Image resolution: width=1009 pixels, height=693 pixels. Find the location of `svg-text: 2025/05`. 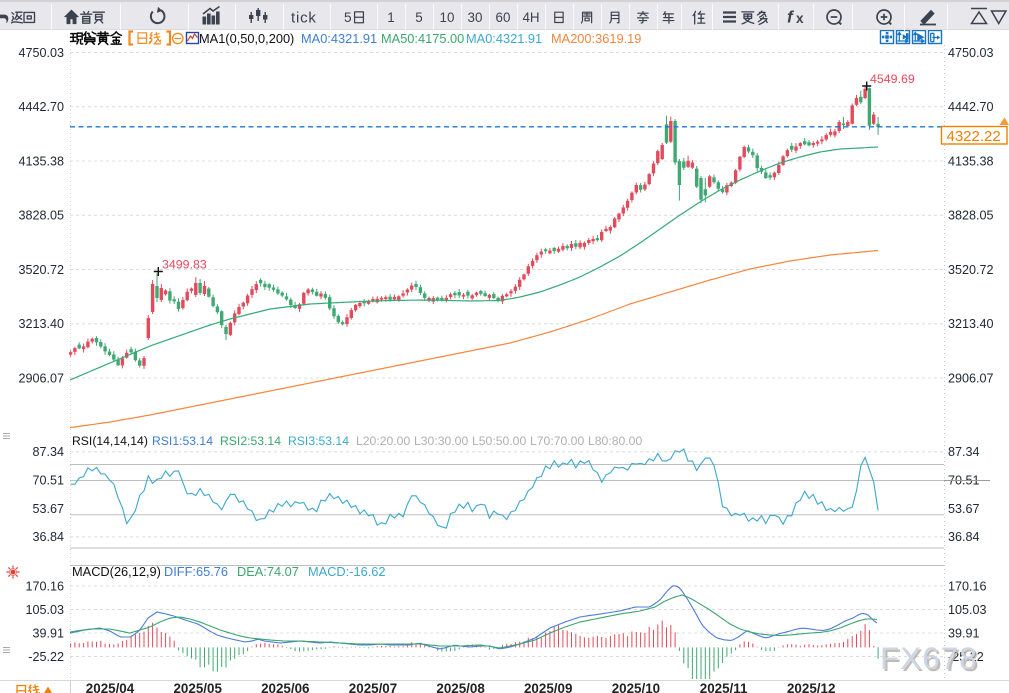

svg-text: 2025/05 is located at coordinates (197, 687).